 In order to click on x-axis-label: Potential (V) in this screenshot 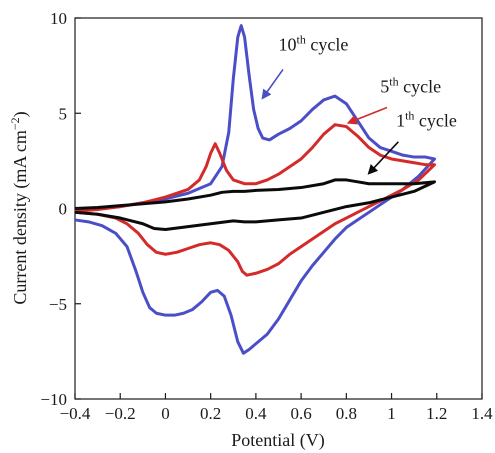, I will do `click(277, 440)`.